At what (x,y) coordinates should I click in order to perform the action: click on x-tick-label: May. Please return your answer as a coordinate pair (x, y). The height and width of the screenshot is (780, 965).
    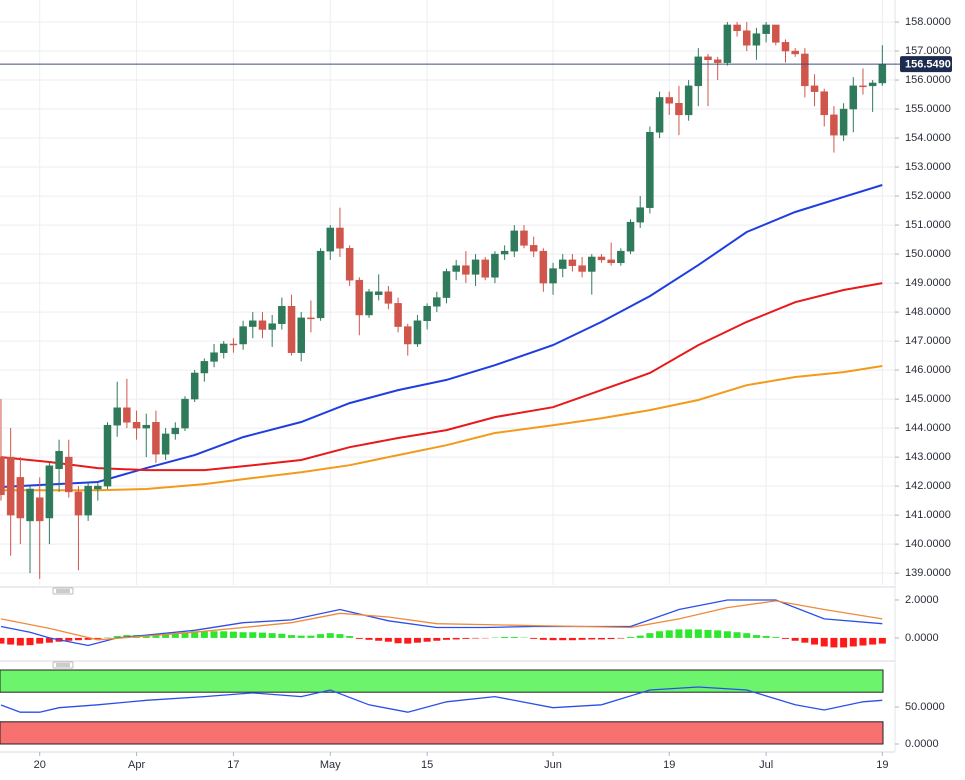
    Looking at the image, I should click on (330, 765).